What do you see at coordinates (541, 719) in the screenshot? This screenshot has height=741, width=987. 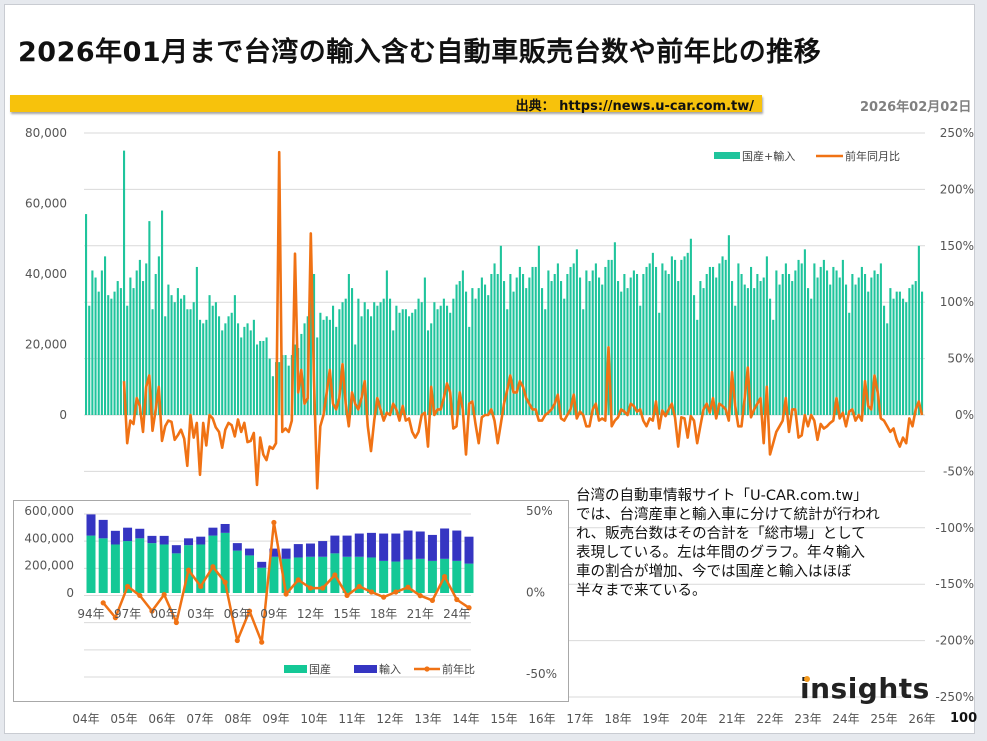 I see `x-tick-label: 16年` at bounding box center [541, 719].